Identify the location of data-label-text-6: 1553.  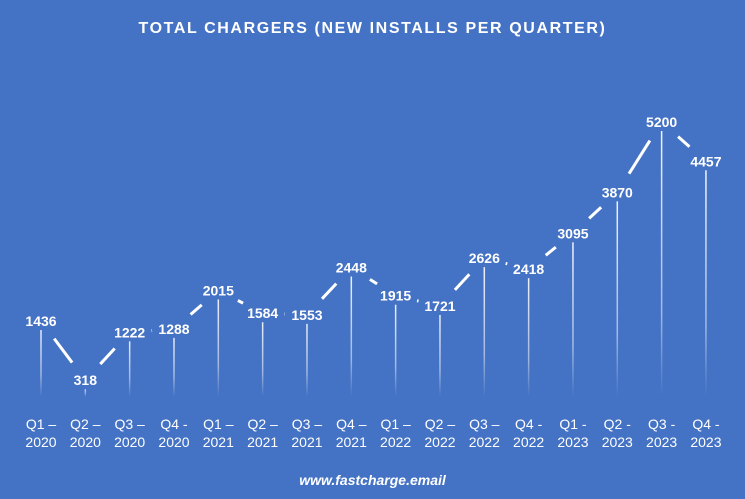
(306, 315).